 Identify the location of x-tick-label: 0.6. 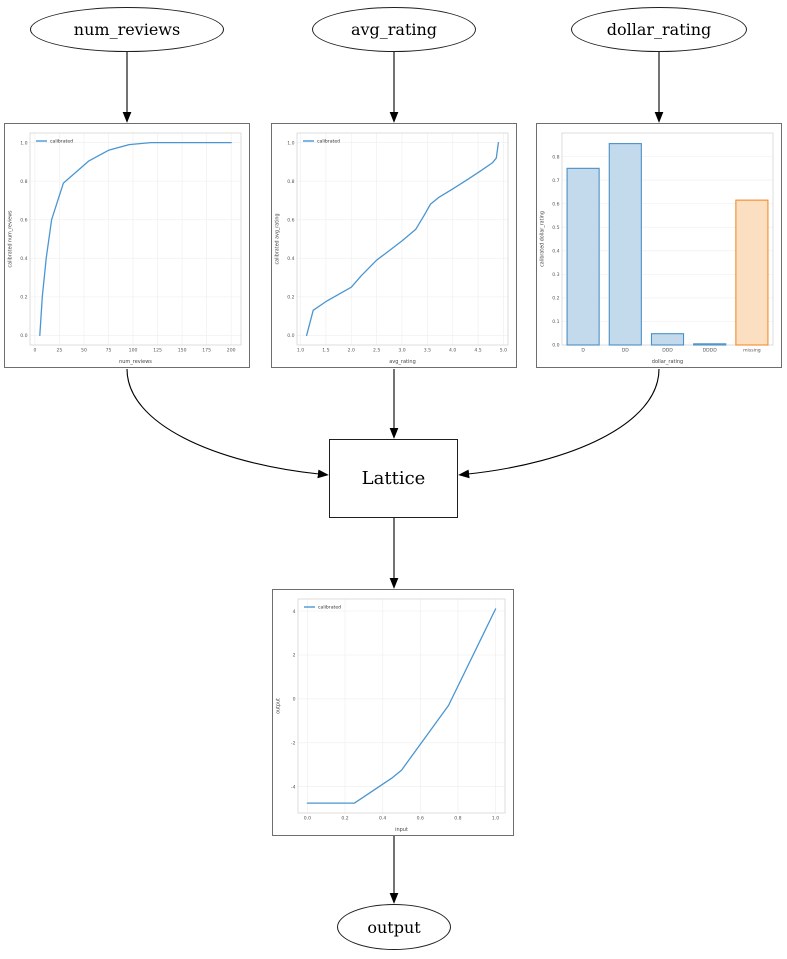
(420, 819).